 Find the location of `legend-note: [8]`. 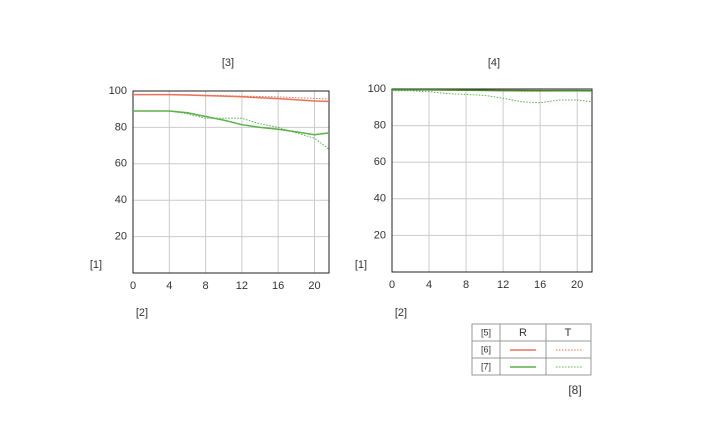

legend-note: [8] is located at coordinates (574, 390).